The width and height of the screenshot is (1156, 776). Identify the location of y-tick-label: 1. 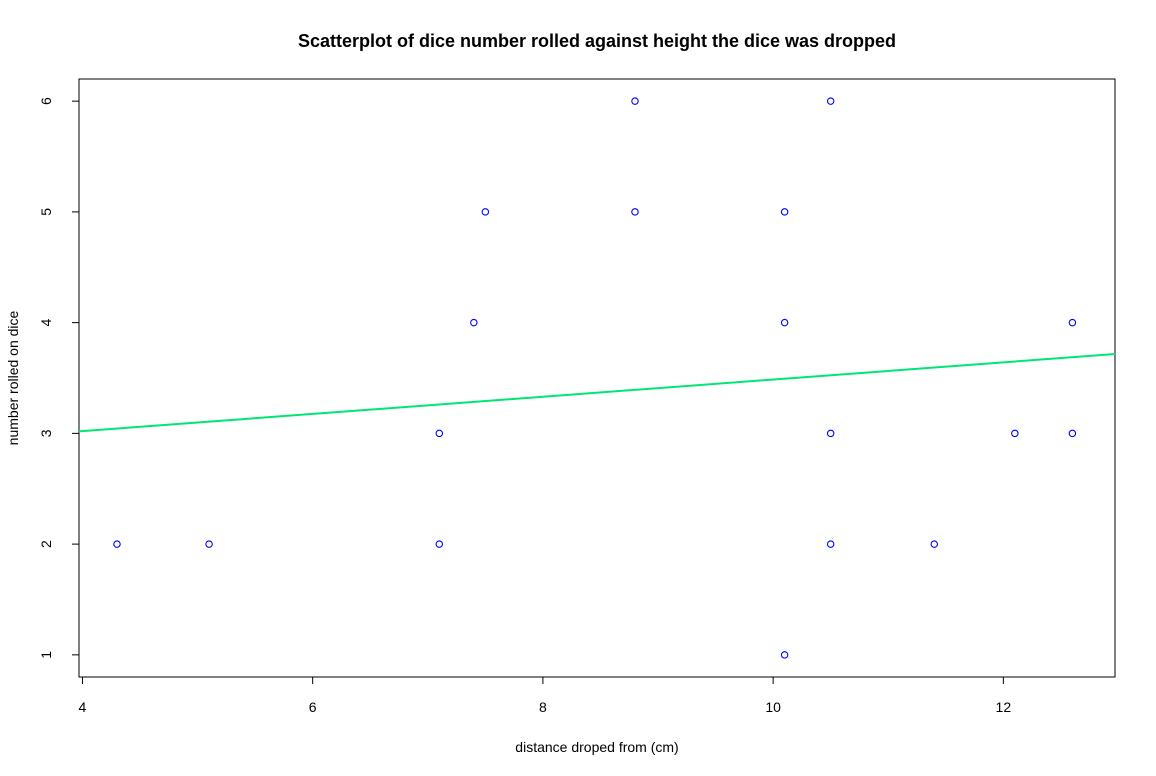
(46, 655).